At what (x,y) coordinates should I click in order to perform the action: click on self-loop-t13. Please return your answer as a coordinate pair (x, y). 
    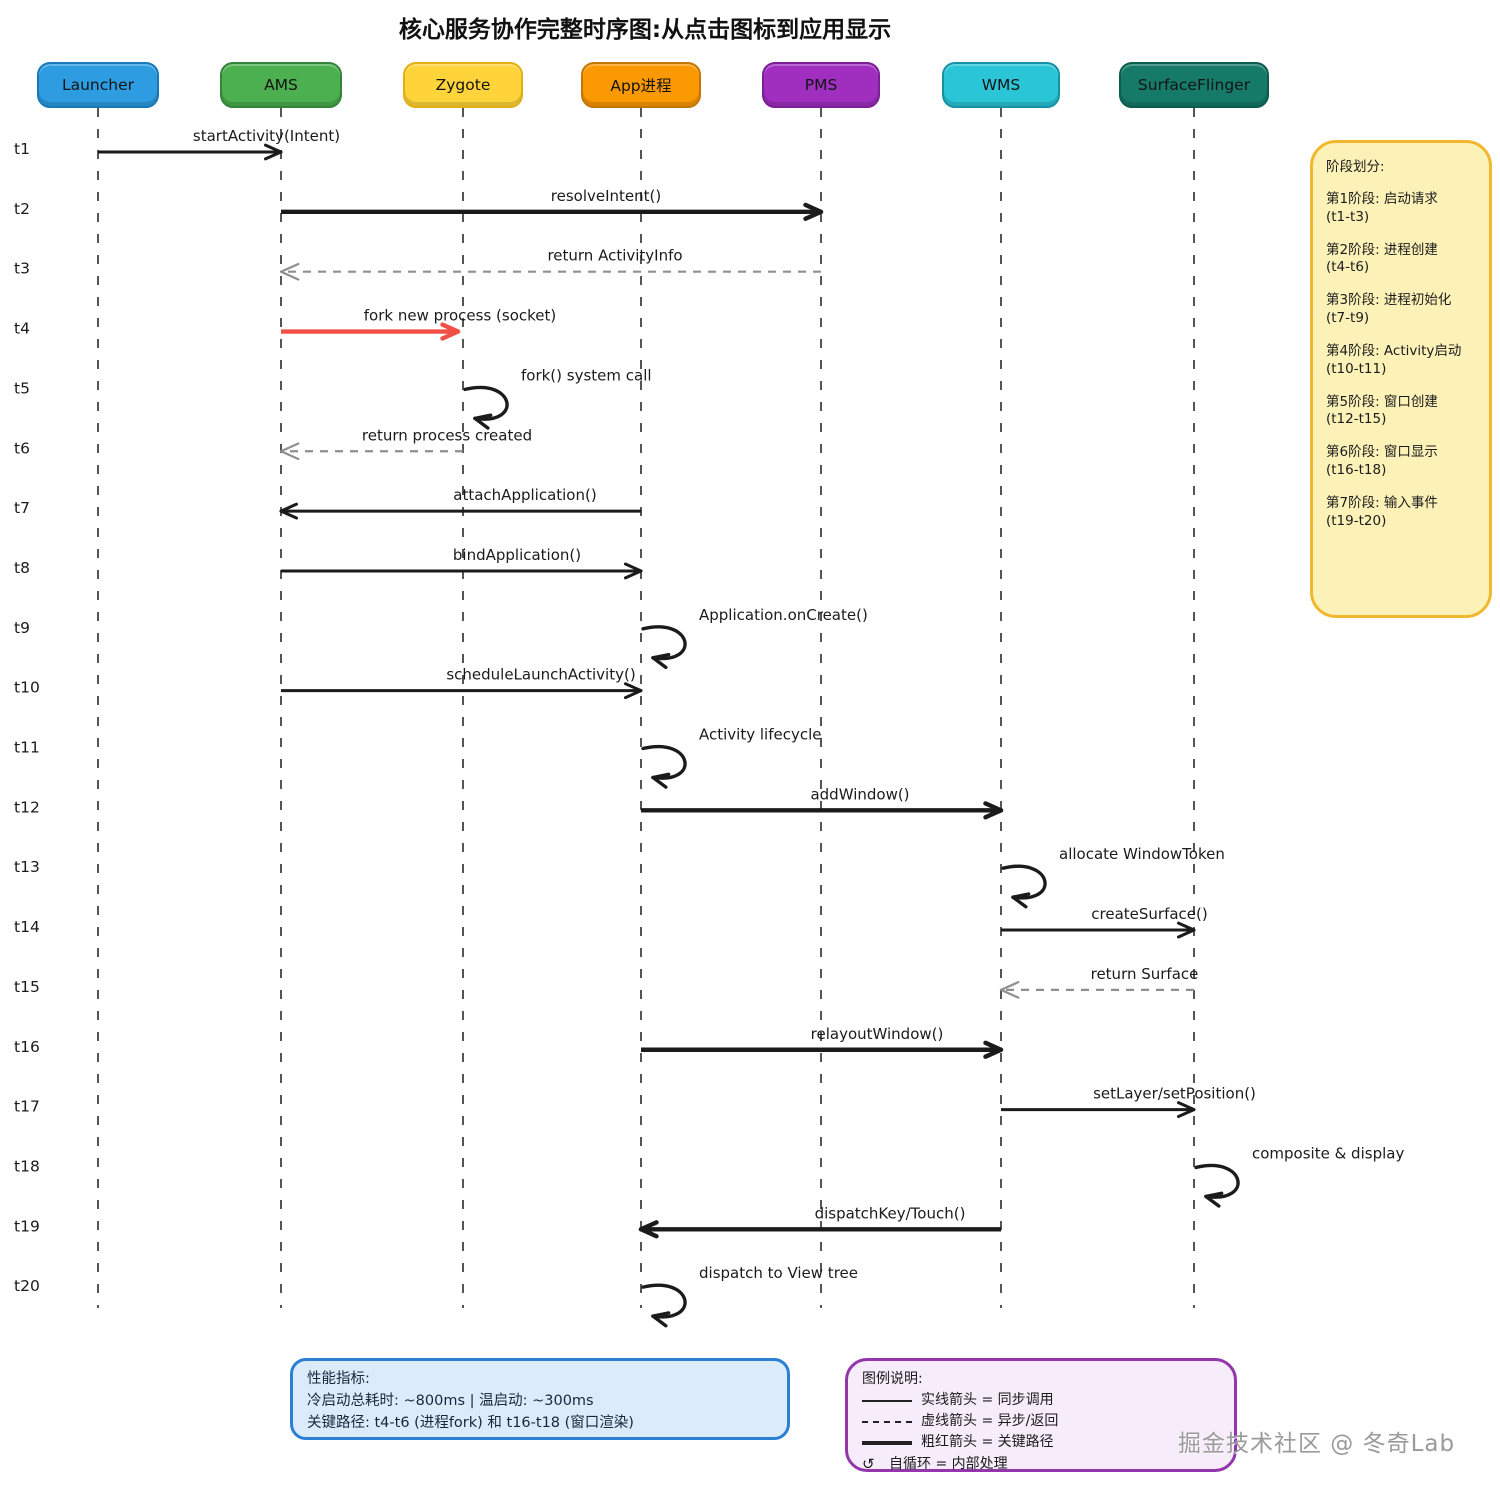
    Looking at the image, I should click on (1024, 882).